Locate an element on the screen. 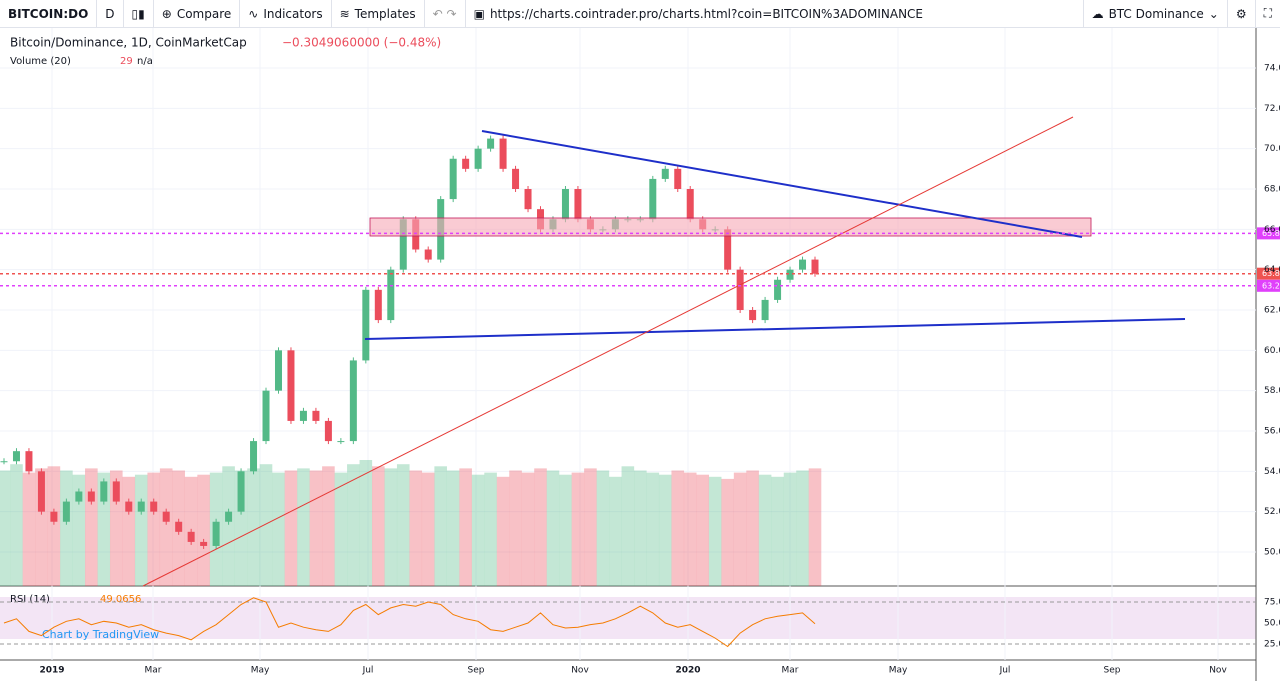  y-tick-label: 68.0 is located at coordinates (1272, 190).